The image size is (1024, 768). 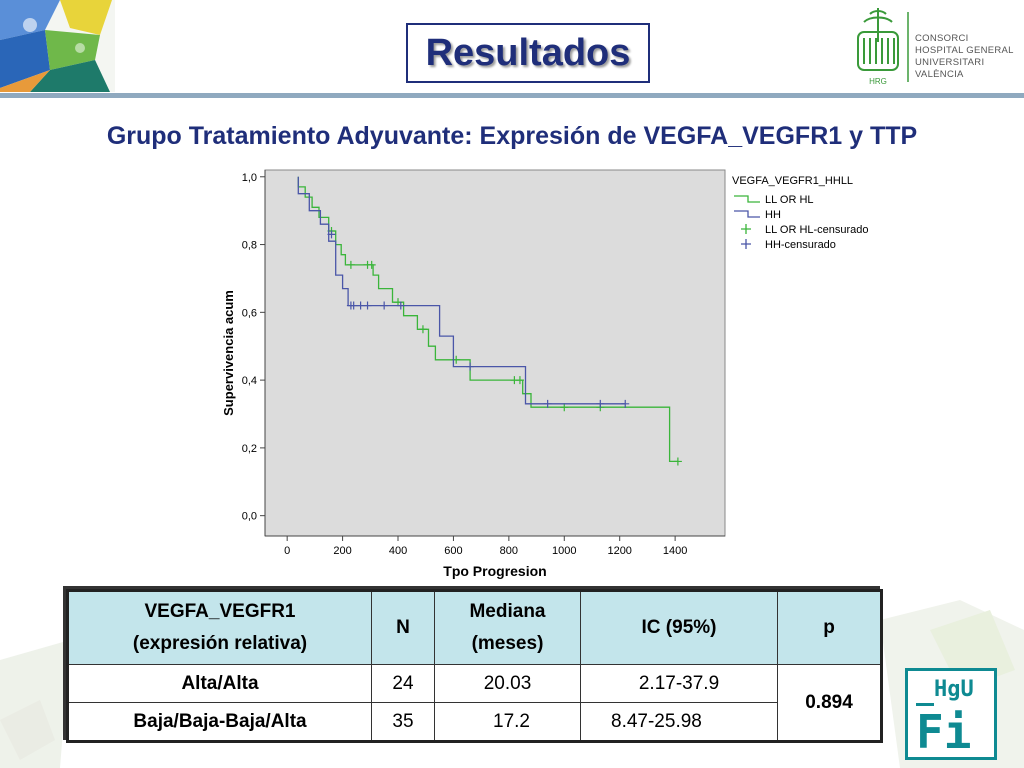 What do you see at coordinates (507, 643) in the screenshot?
I see `header-text: (meses)` at bounding box center [507, 643].